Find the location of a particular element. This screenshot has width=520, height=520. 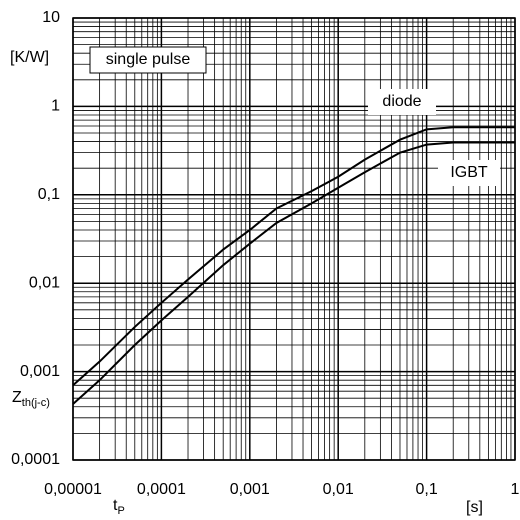

annotation: IGBT is located at coordinates (469, 172).